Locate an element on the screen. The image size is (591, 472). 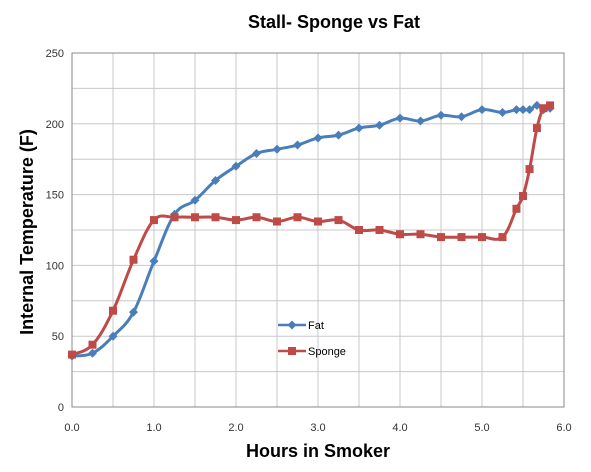
y-axis-title: Internal Temperature (F) is located at coordinates (27, 232).